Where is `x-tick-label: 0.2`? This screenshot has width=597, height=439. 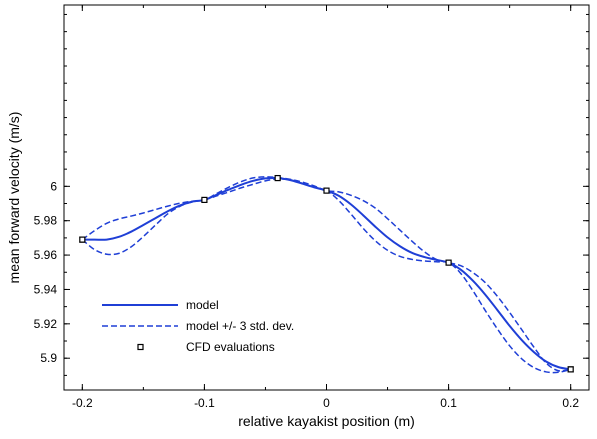 x-tick-label: 0.2 is located at coordinates (570, 403).